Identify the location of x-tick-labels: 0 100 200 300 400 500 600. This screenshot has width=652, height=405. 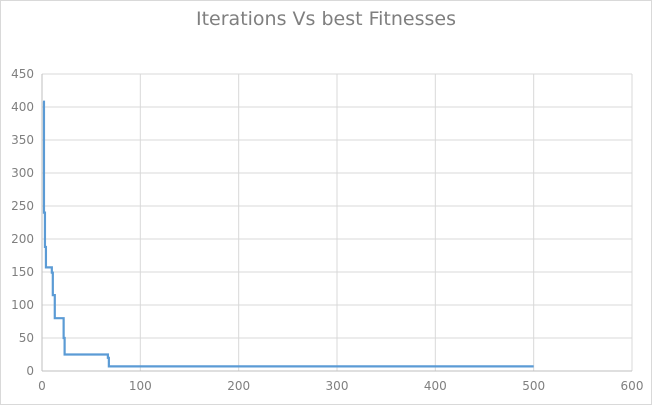
(340, 386).